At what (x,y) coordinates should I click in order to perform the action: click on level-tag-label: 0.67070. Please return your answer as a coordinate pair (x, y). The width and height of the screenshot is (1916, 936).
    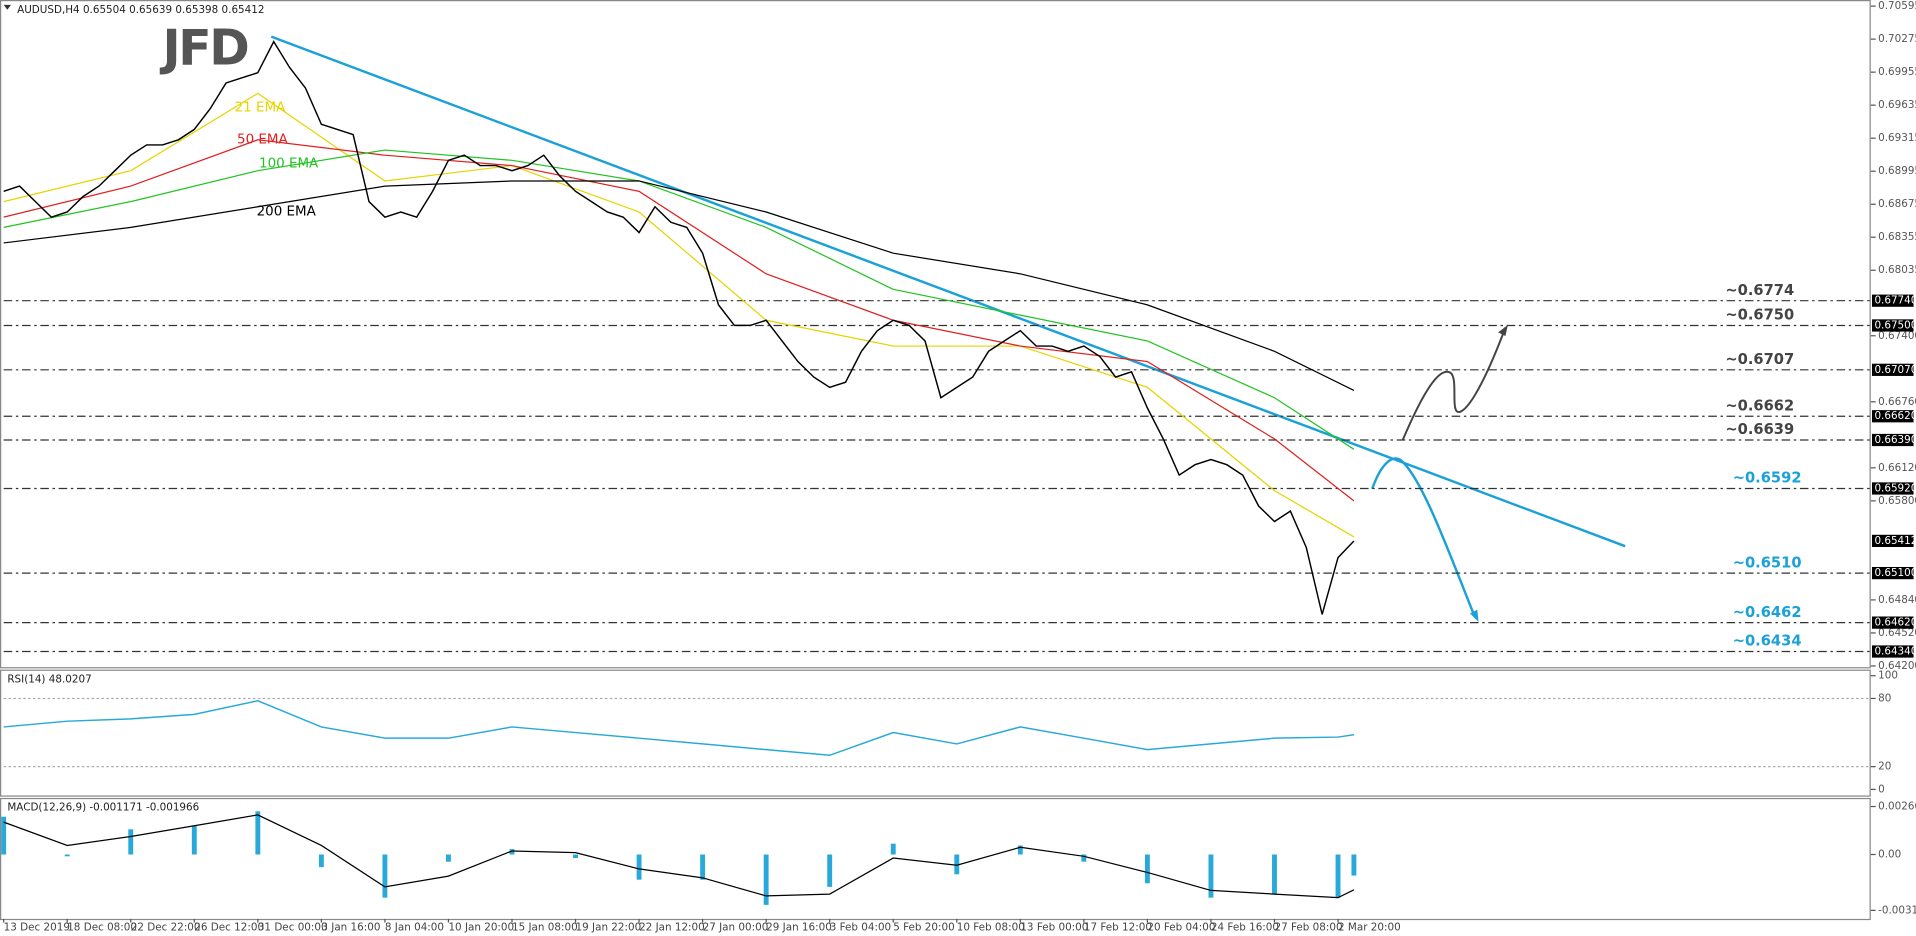
    Looking at the image, I should click on (1895, 370).